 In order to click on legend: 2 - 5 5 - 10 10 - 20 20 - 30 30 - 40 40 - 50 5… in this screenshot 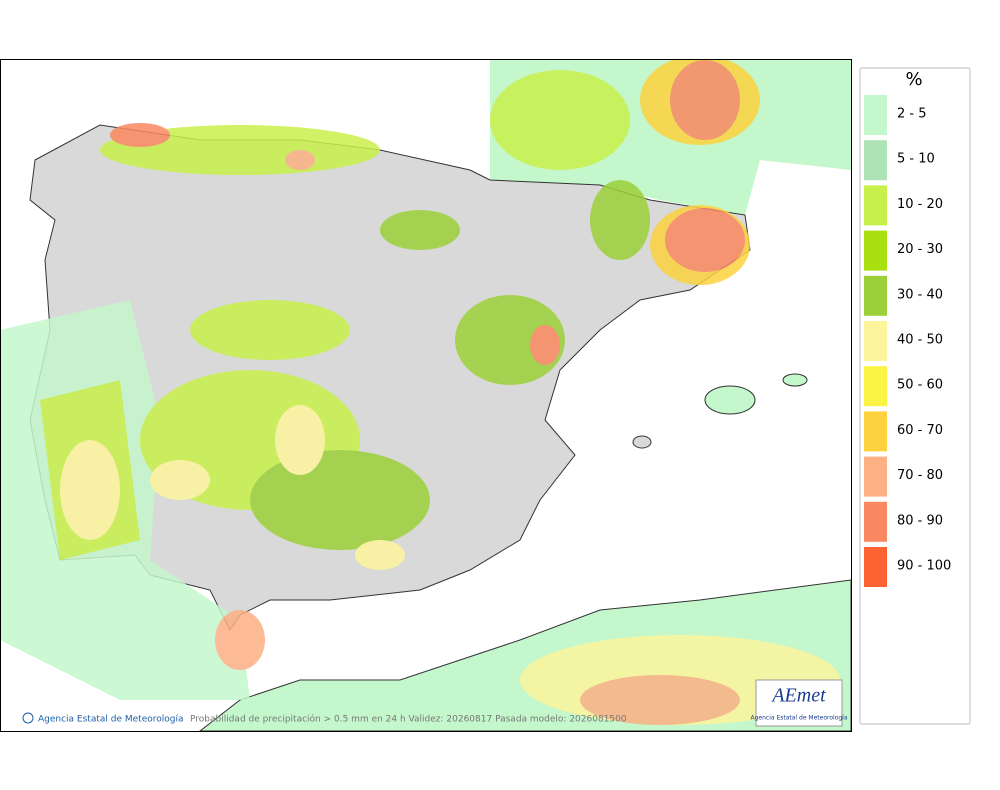, I will do `click(907, 341)`.